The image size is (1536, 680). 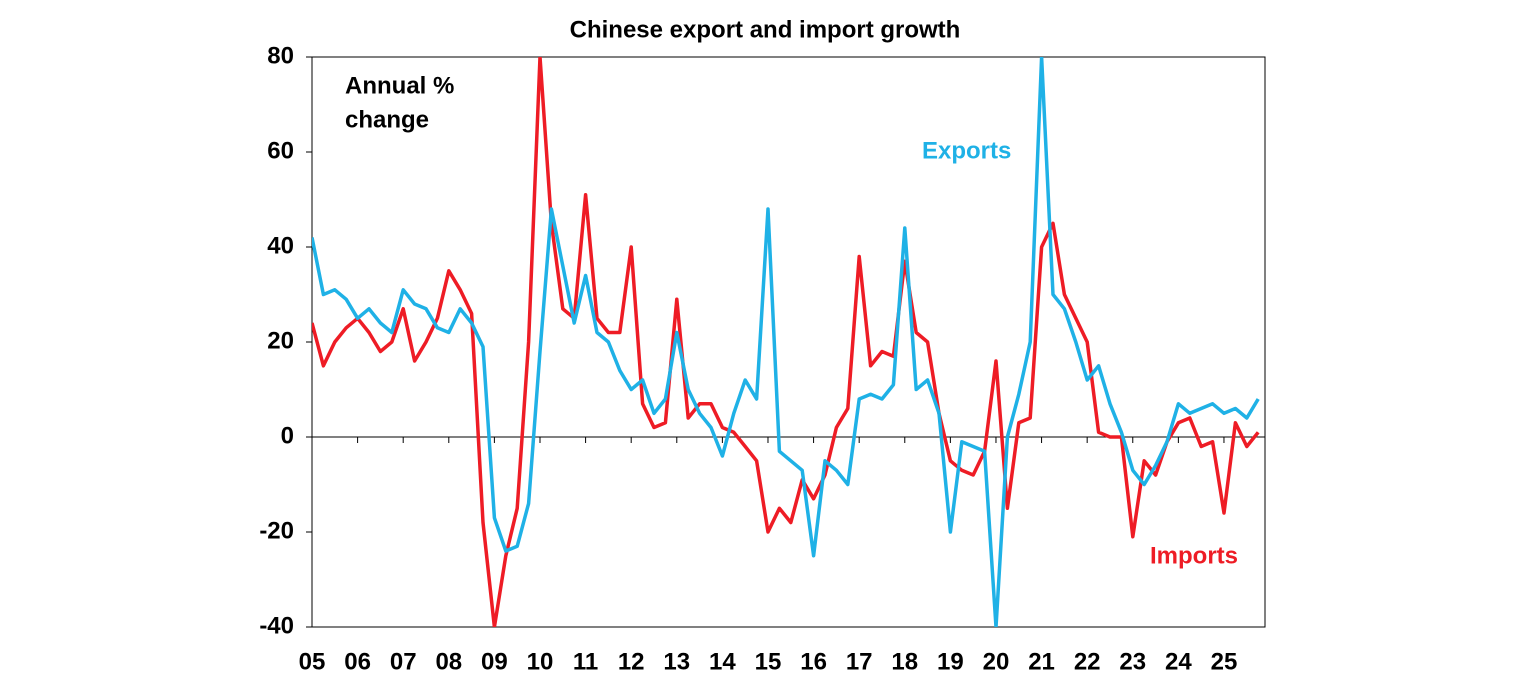 What do you see at coordinates (765, 29) in the screenshot?
I see `chart-title: Chinese export and import growth` at bounding box center [765, 29].